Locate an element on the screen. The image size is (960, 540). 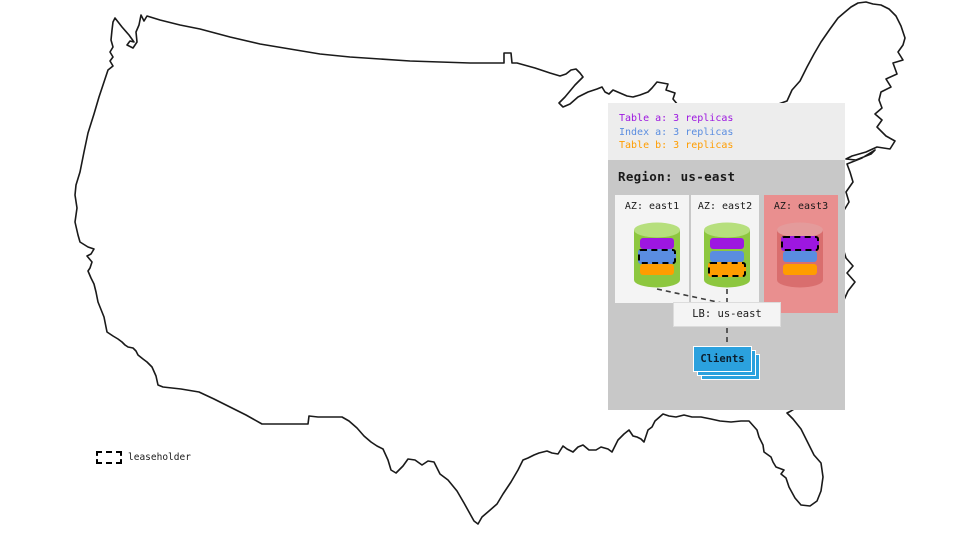
replica-bar-index_a-leaseholder is located at coordinates (657, 256).